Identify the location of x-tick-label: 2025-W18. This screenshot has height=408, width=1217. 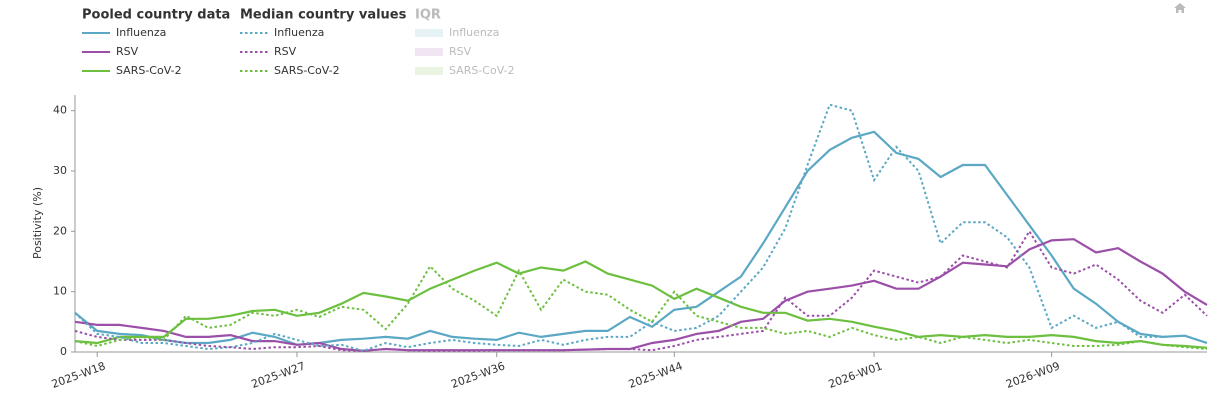
(78, 375).